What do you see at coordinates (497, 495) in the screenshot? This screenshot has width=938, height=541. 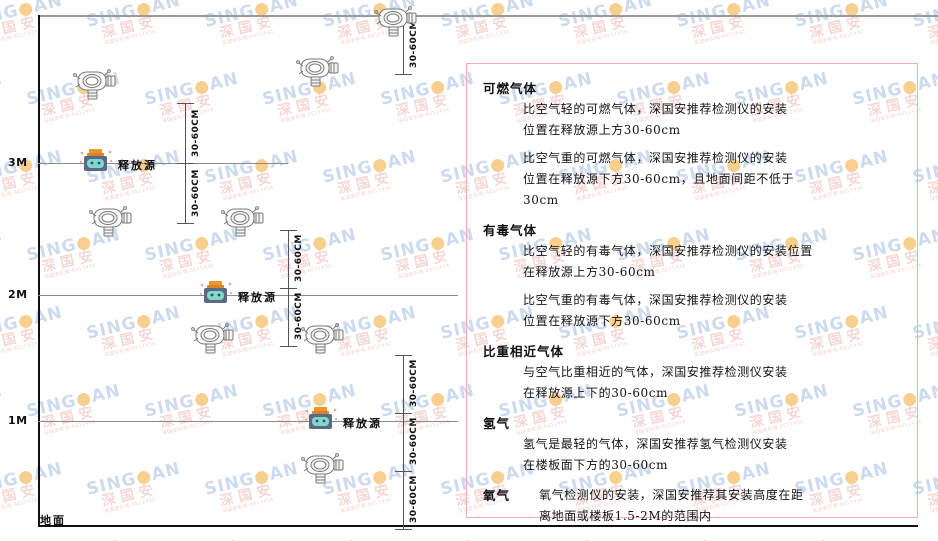 I see `guideline-heading: 氧气` at bounding box center [497, 495].